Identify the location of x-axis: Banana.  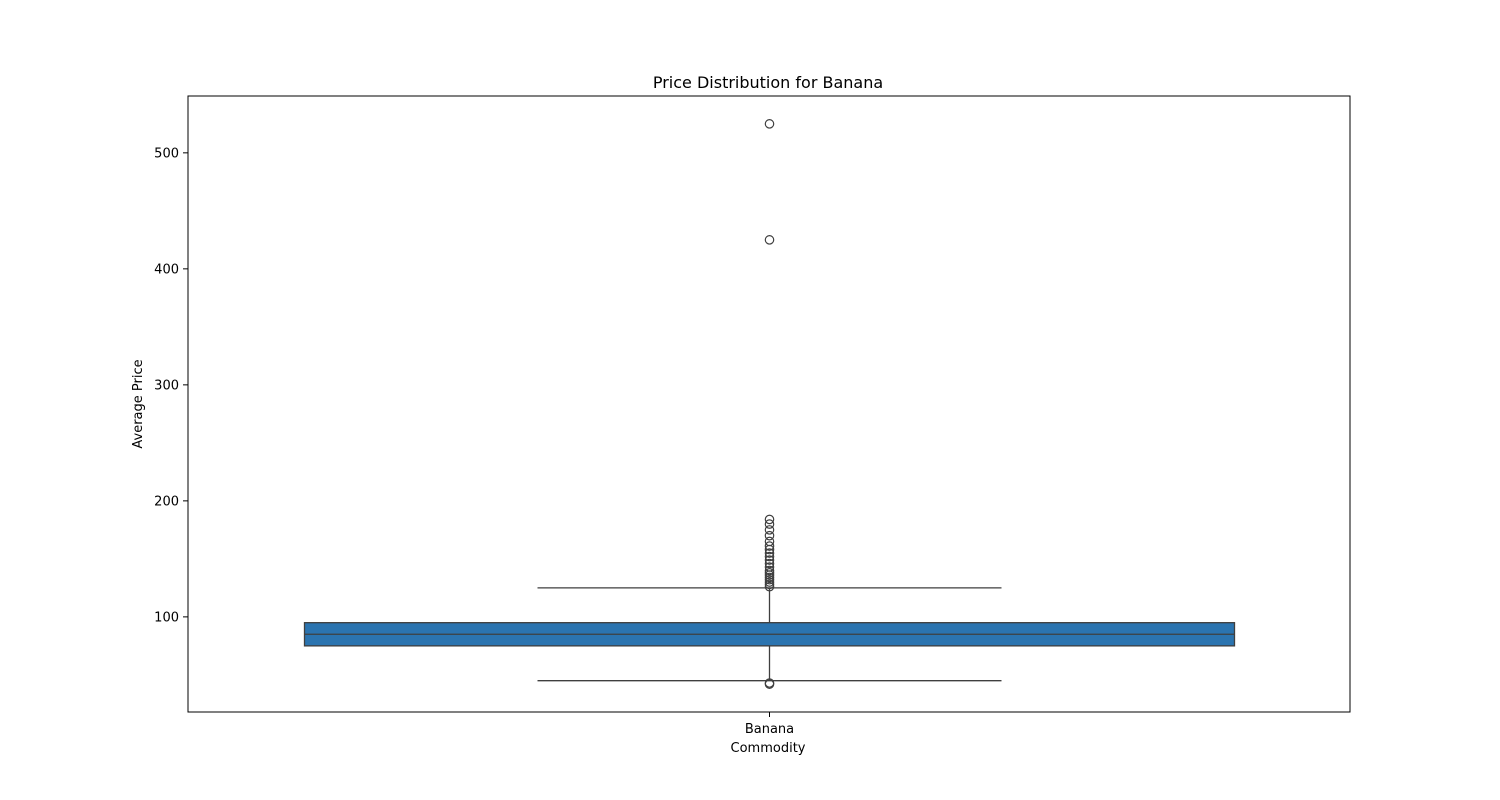
(769, 724).